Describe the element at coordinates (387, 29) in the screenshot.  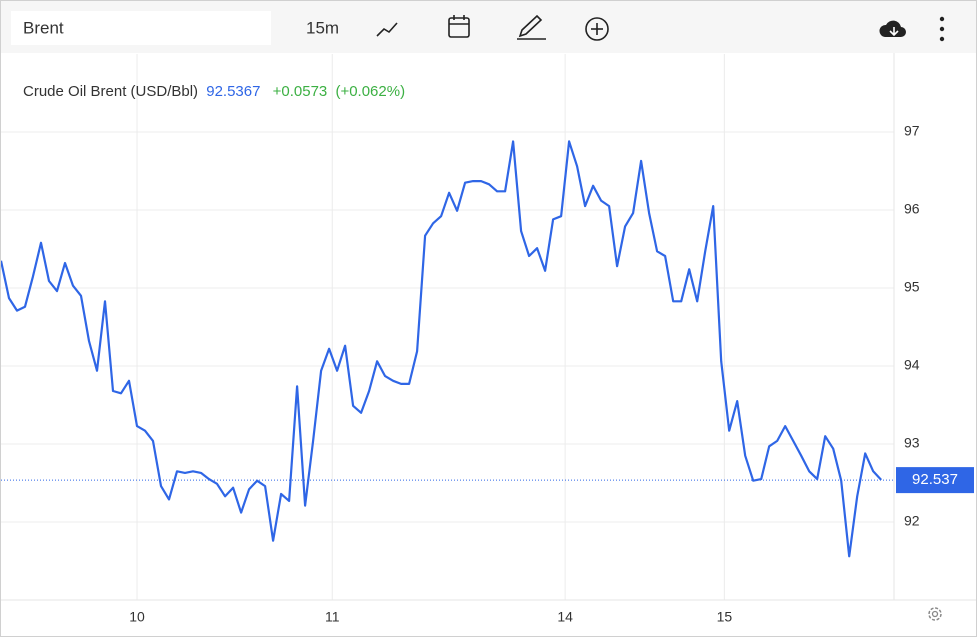
I see `chart-type-icon` at that location.